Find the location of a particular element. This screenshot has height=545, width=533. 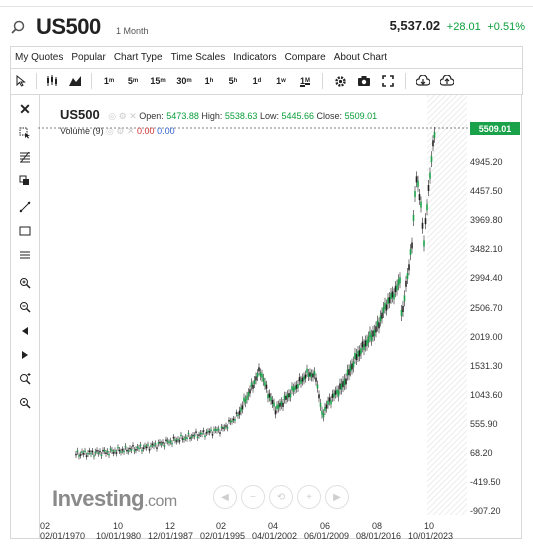

y-tick: 2019.00 is located at coordinates (486, 337).